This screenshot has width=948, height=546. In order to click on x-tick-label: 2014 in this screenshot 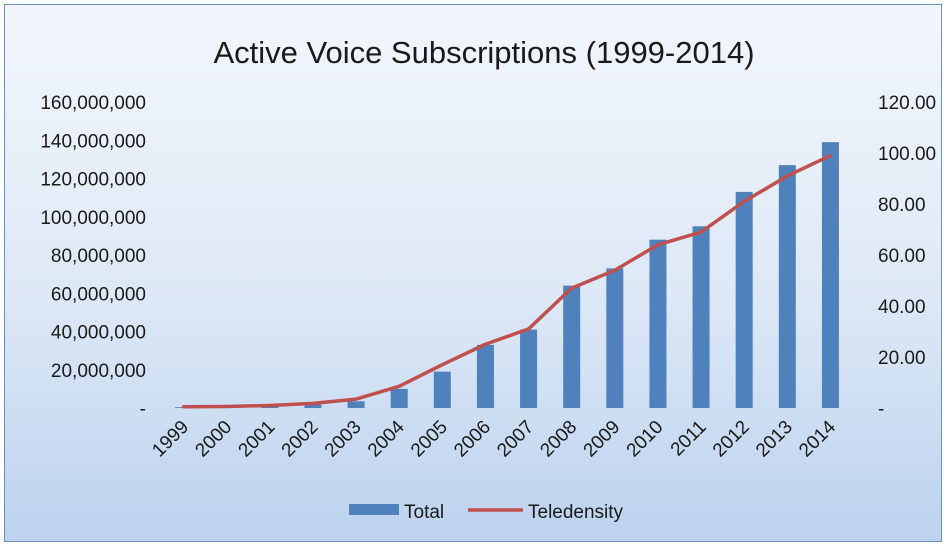, I will do `click(817, 438)`.